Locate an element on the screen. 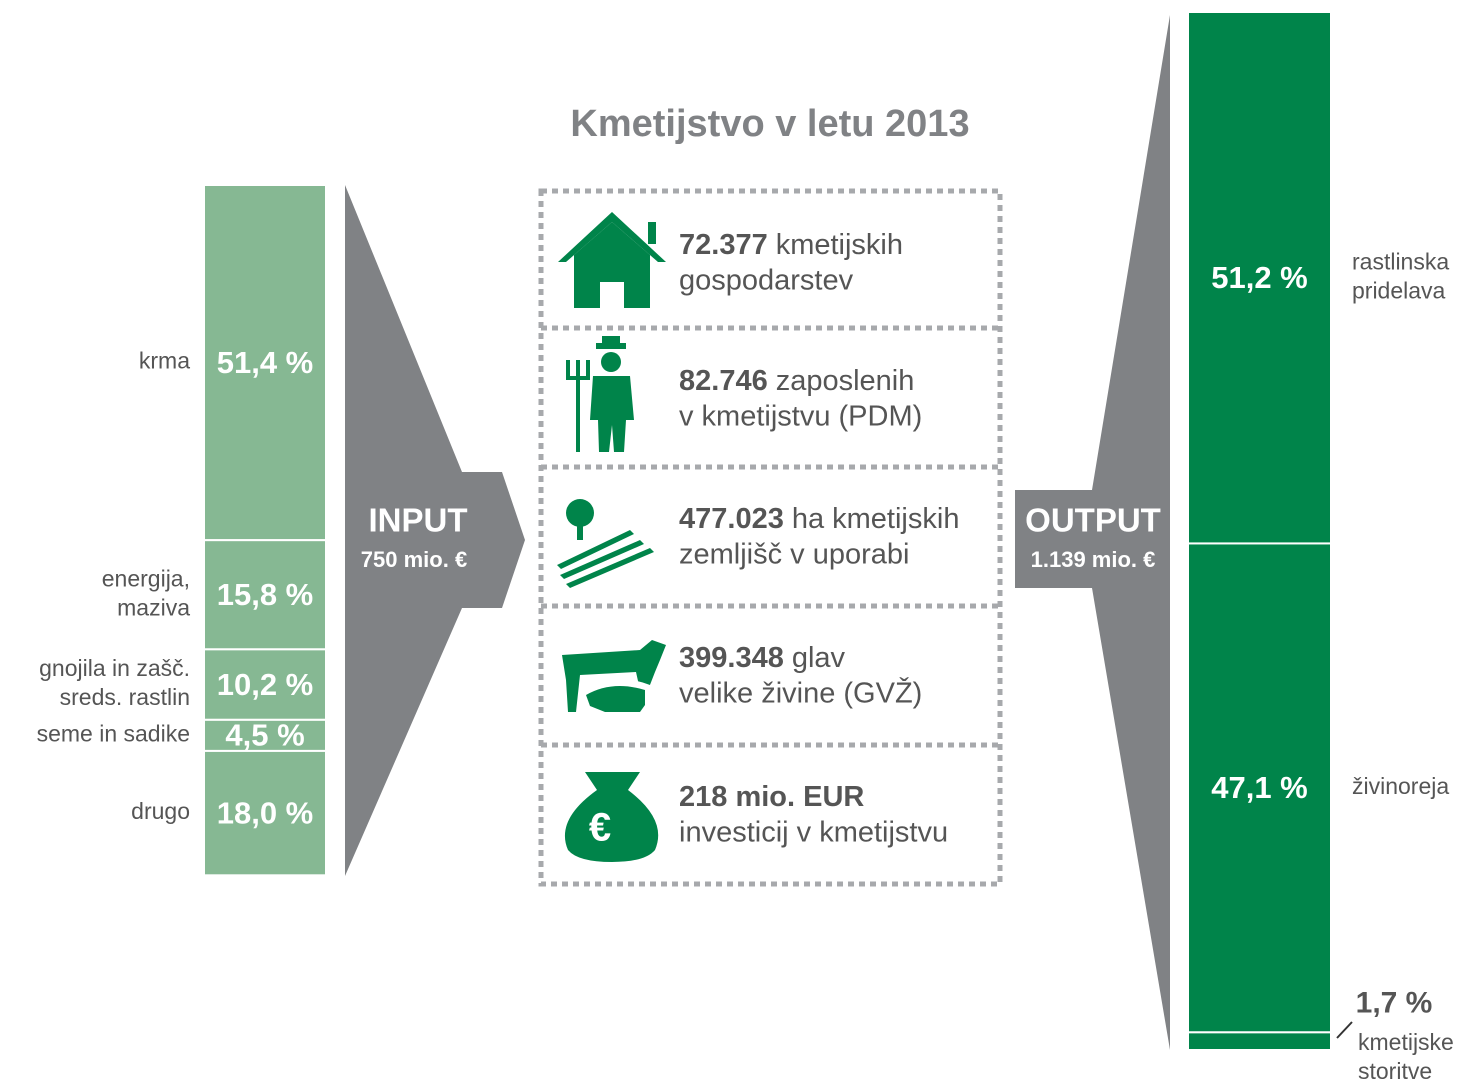 This screenshot has width=1466, height=1082. stat-line: 477.023 ha kmetijskih is located at coordinates (819, 519).